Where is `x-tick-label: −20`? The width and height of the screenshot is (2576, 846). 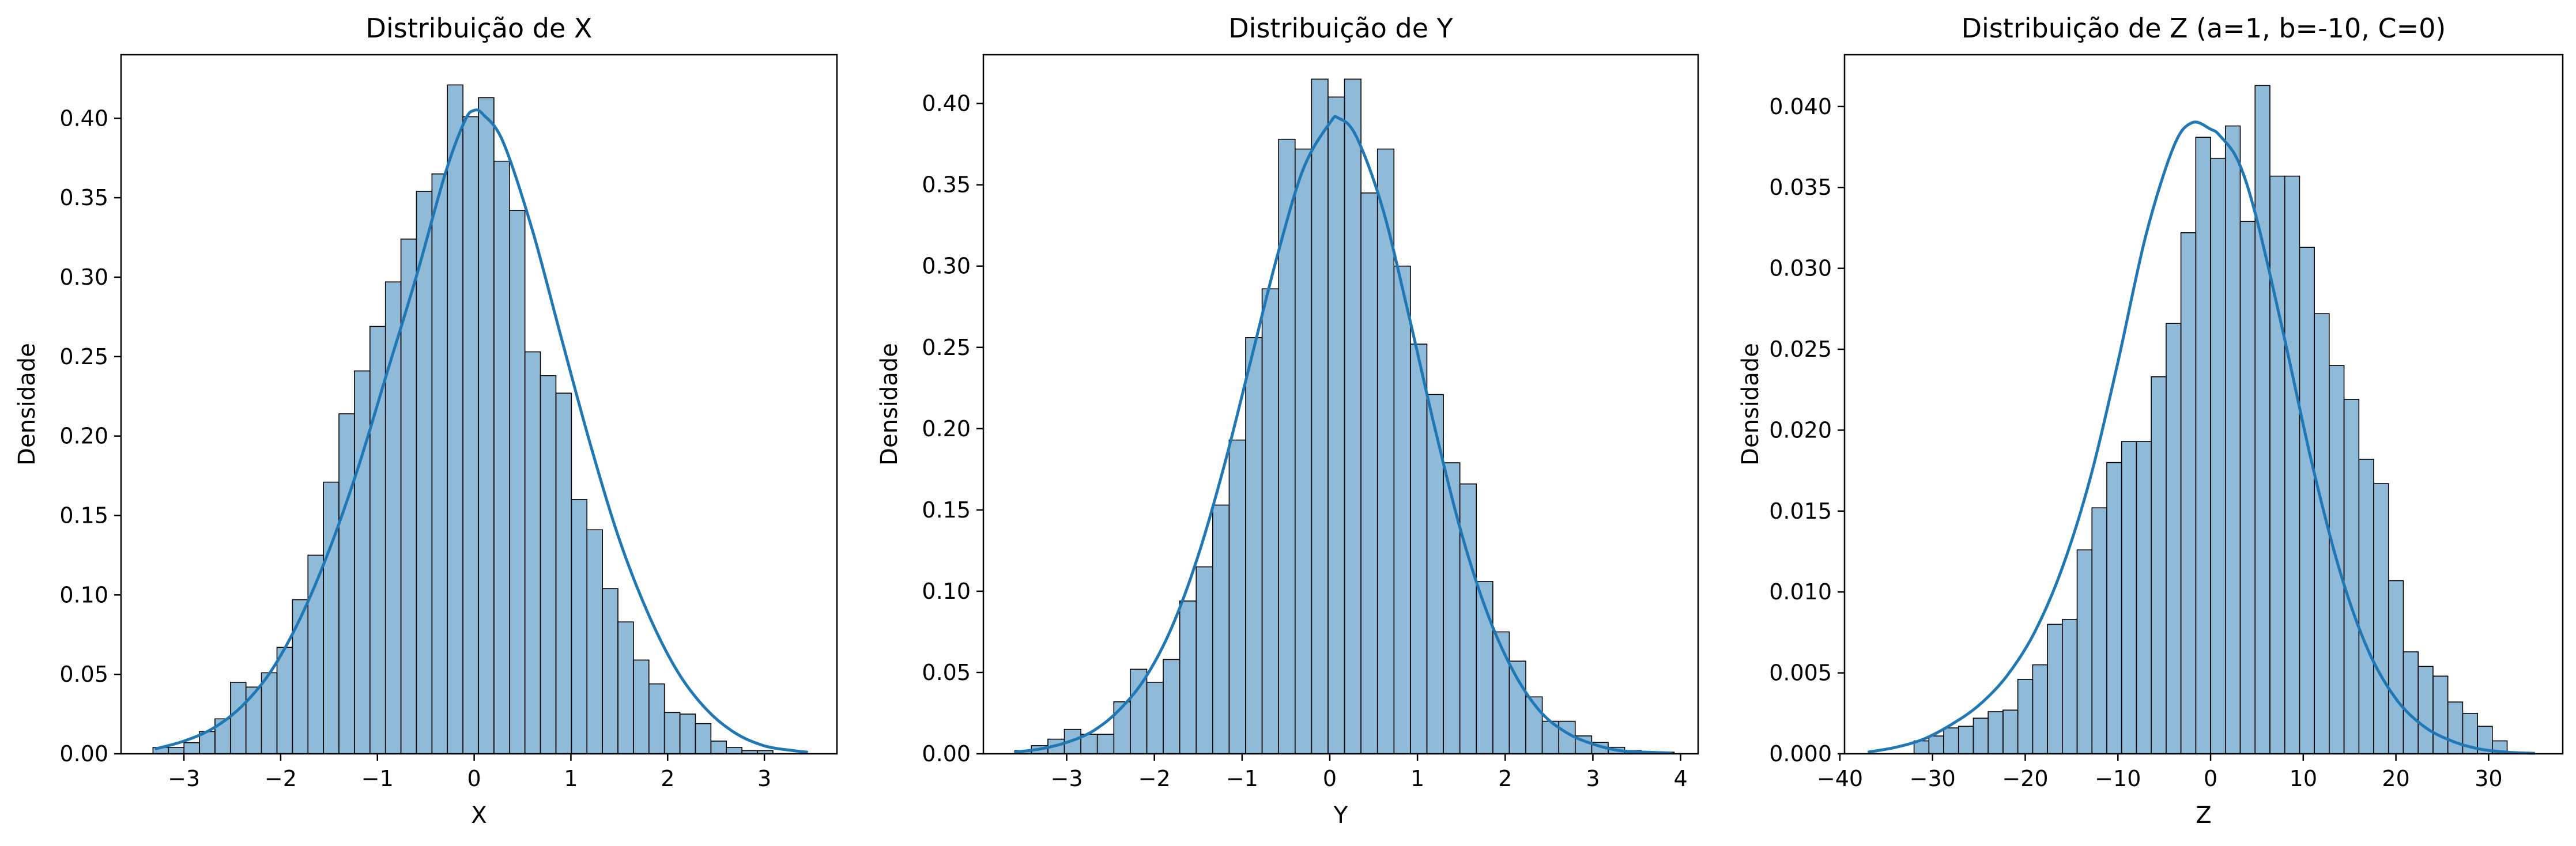
x-tick-label: −20 is located at coordinates (2025, 779).